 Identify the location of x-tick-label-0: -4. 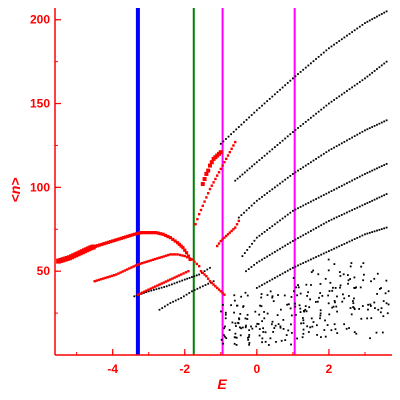
(112, 369).